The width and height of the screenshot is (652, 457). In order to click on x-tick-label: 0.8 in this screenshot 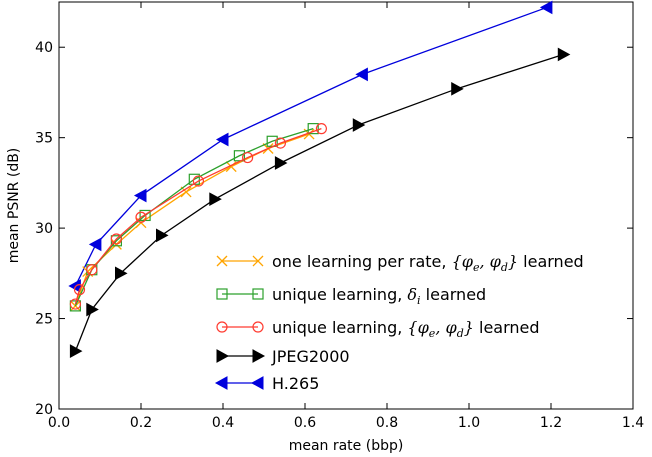, I will do `click(387, 423)`.